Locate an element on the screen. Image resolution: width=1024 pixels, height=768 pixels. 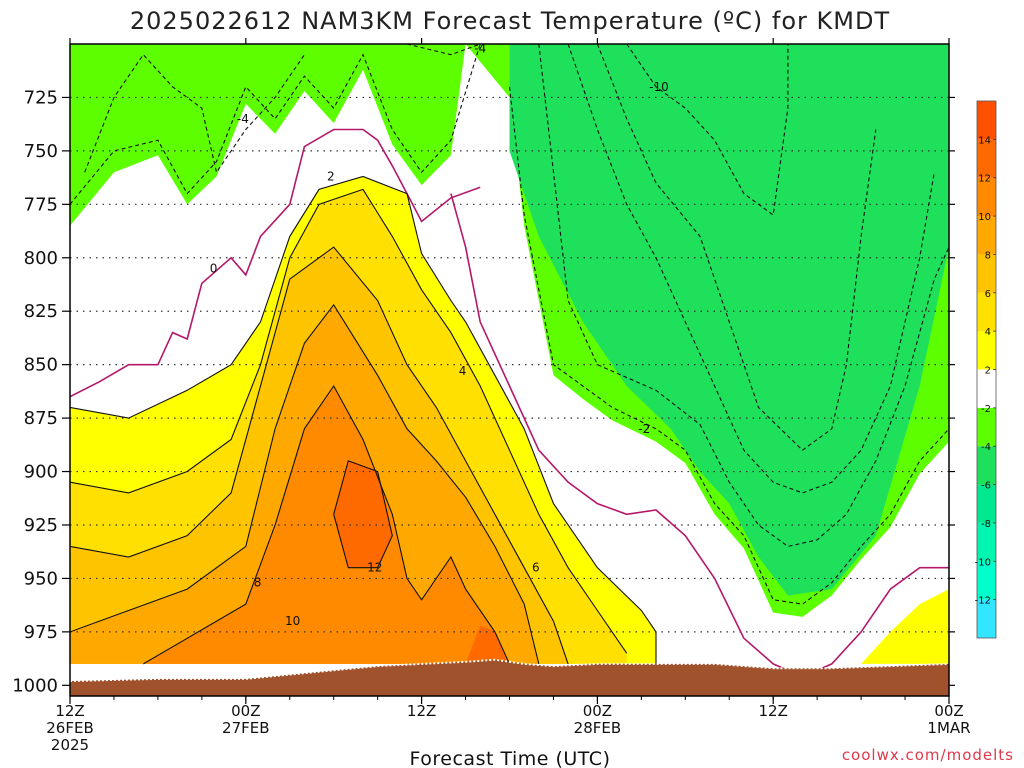
contour-label: 4 is located at coordinates (463, 371).